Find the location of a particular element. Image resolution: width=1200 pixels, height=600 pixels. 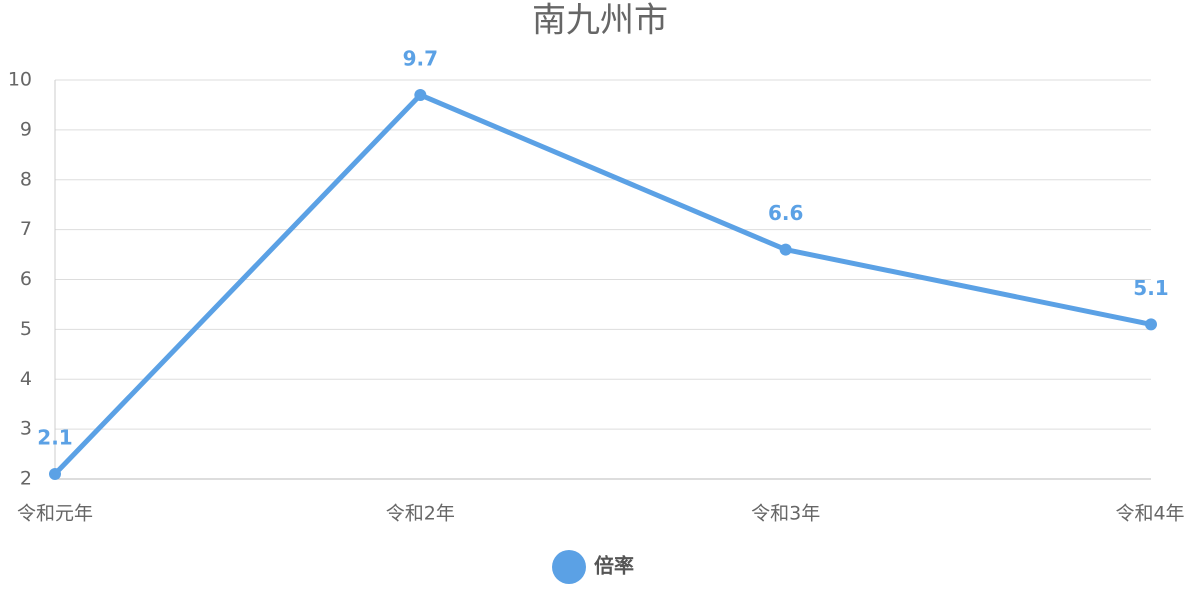

data-label: 9.7 is located at coordinates (420, 58).